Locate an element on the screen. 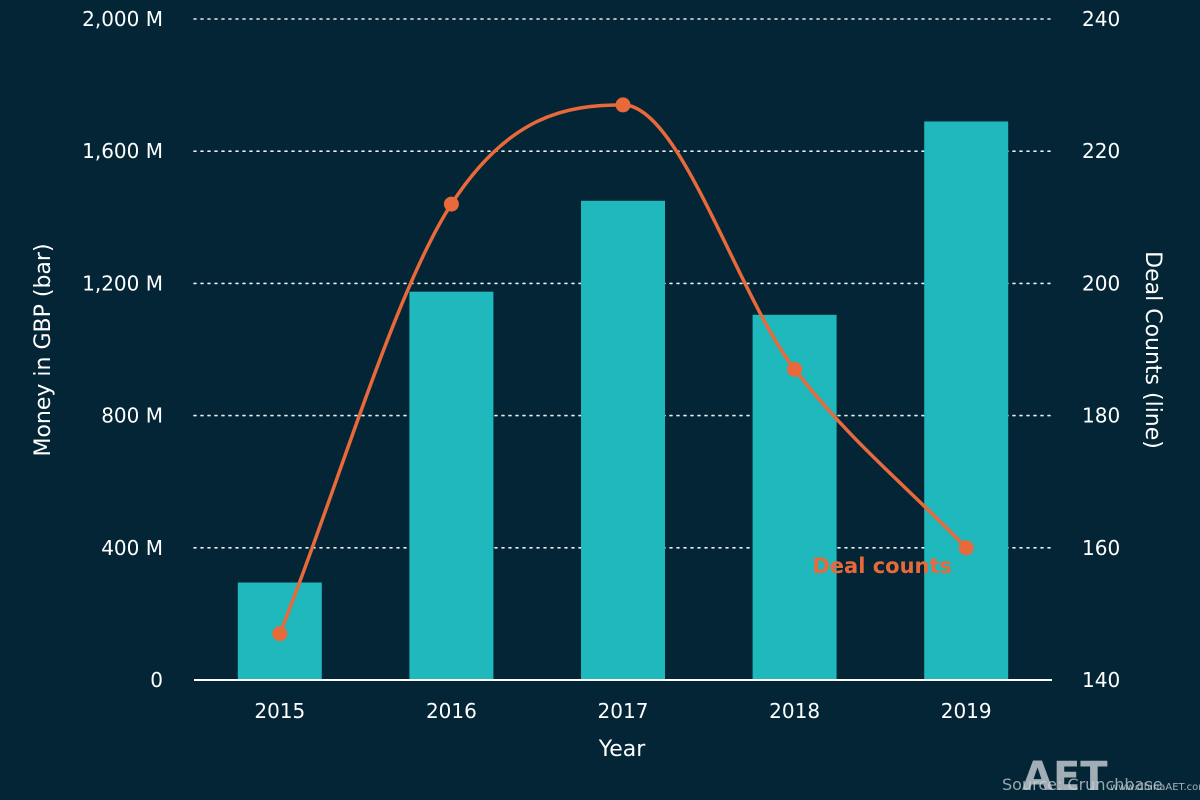 This screenshot has width=1200, height=800. watermark-logo: AET is located at coordinates (1065, 777).